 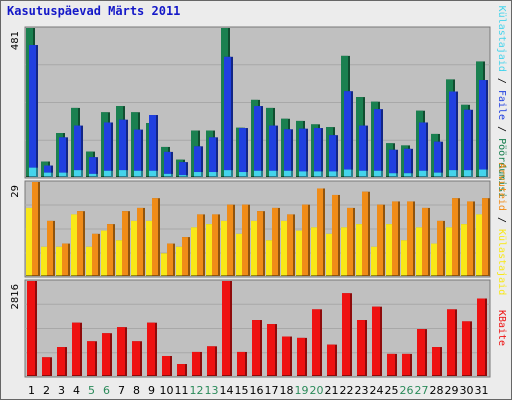 I want to click on x-tick-label-2: 2, so click(x=46, y=390).